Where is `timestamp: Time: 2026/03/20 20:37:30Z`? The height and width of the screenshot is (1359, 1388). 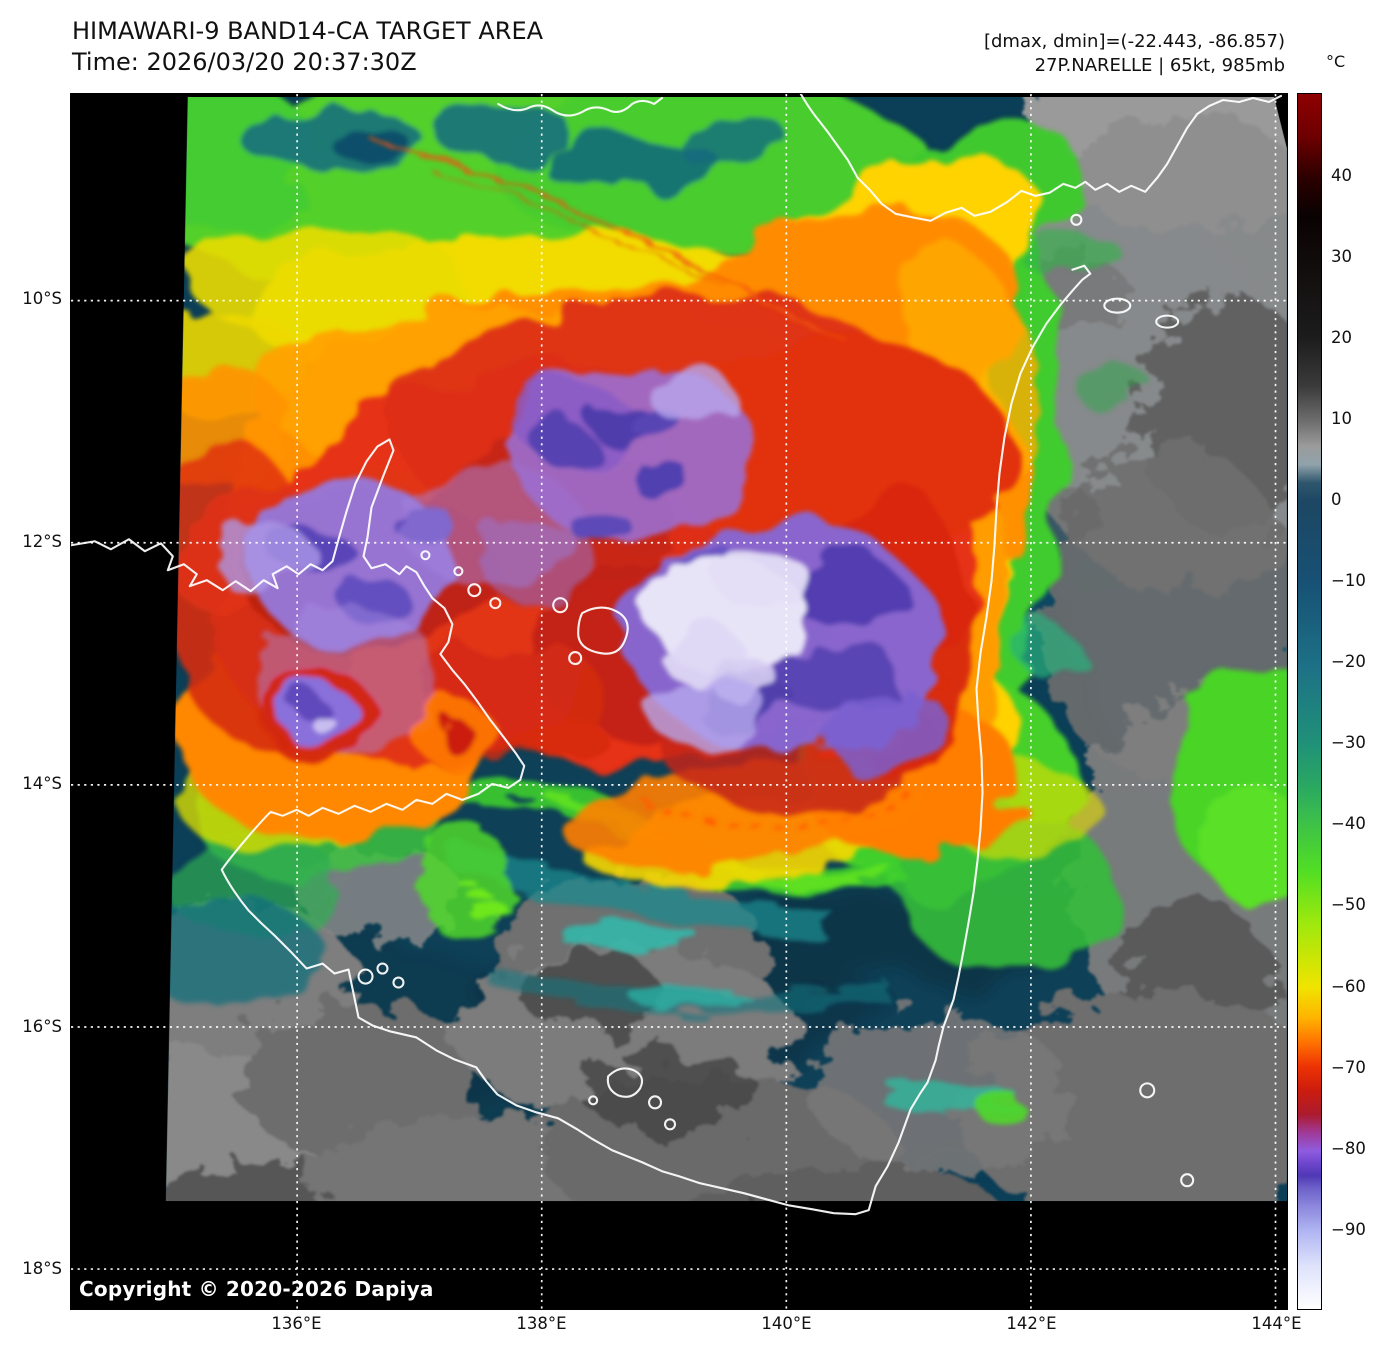 timestamp: Time: 2026/03/20 20:37:30Z is located at coordinates (244, 62).